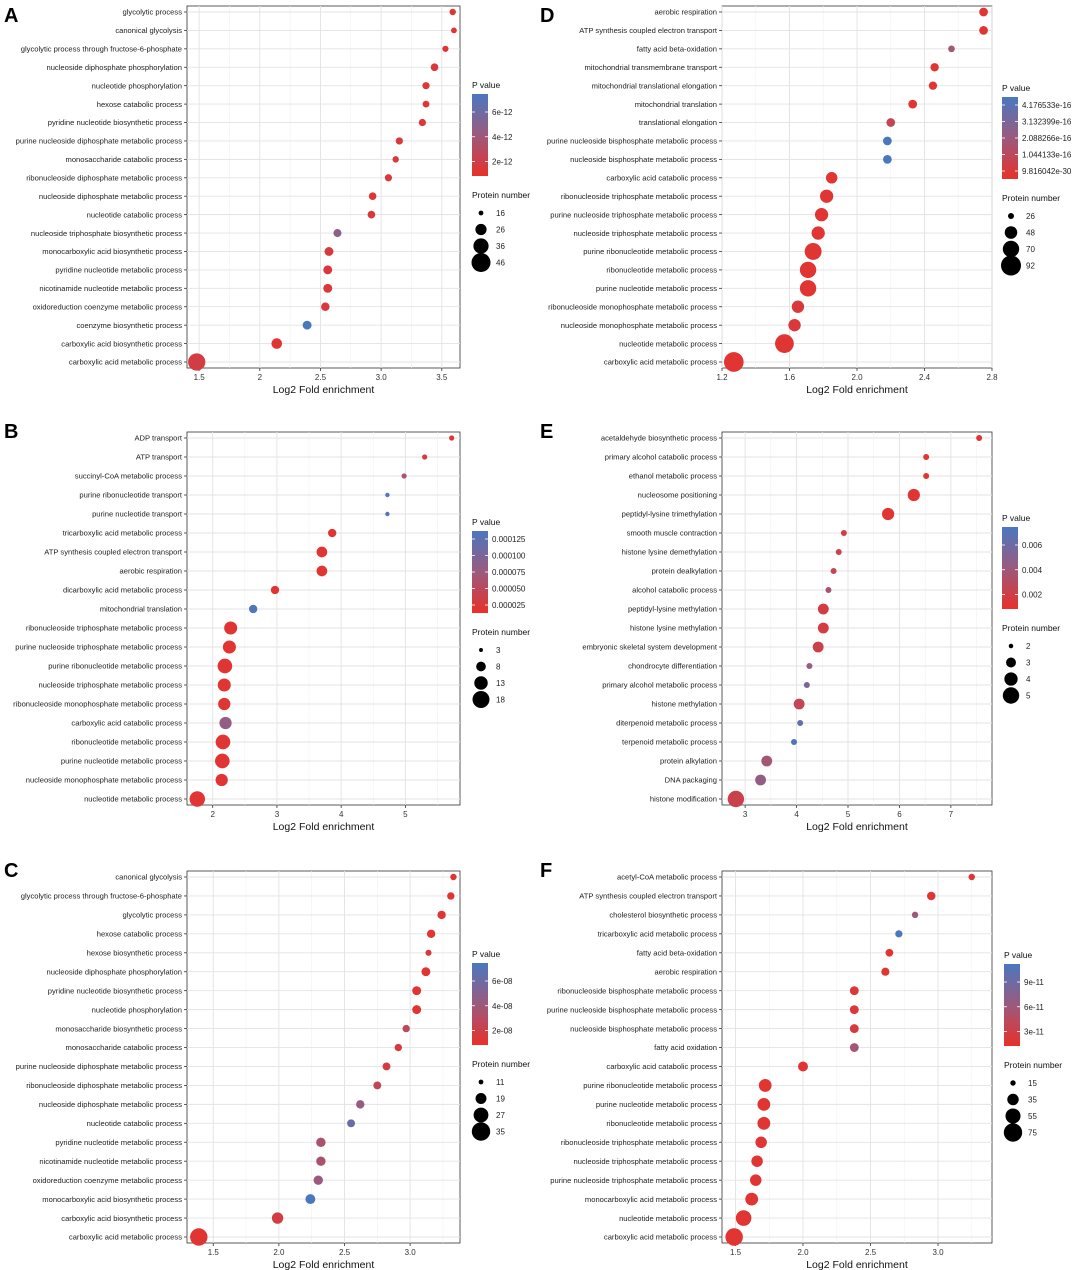 Image resolution: width=1072 pixels, height=1270 pixels. Describe the element at coordinates (1030, 266) in the screenshot. I see `legend-size-label: 92` at that location.